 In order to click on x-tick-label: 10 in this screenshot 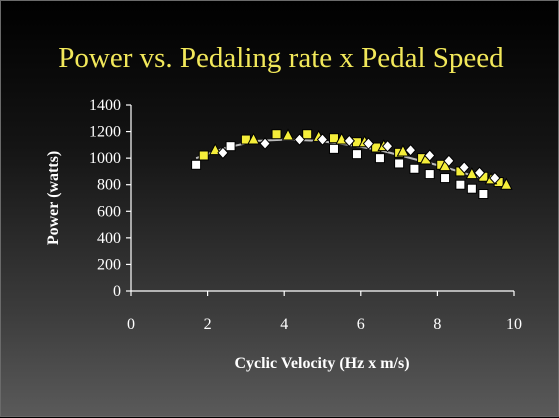, I will do `click(514, 324)`.